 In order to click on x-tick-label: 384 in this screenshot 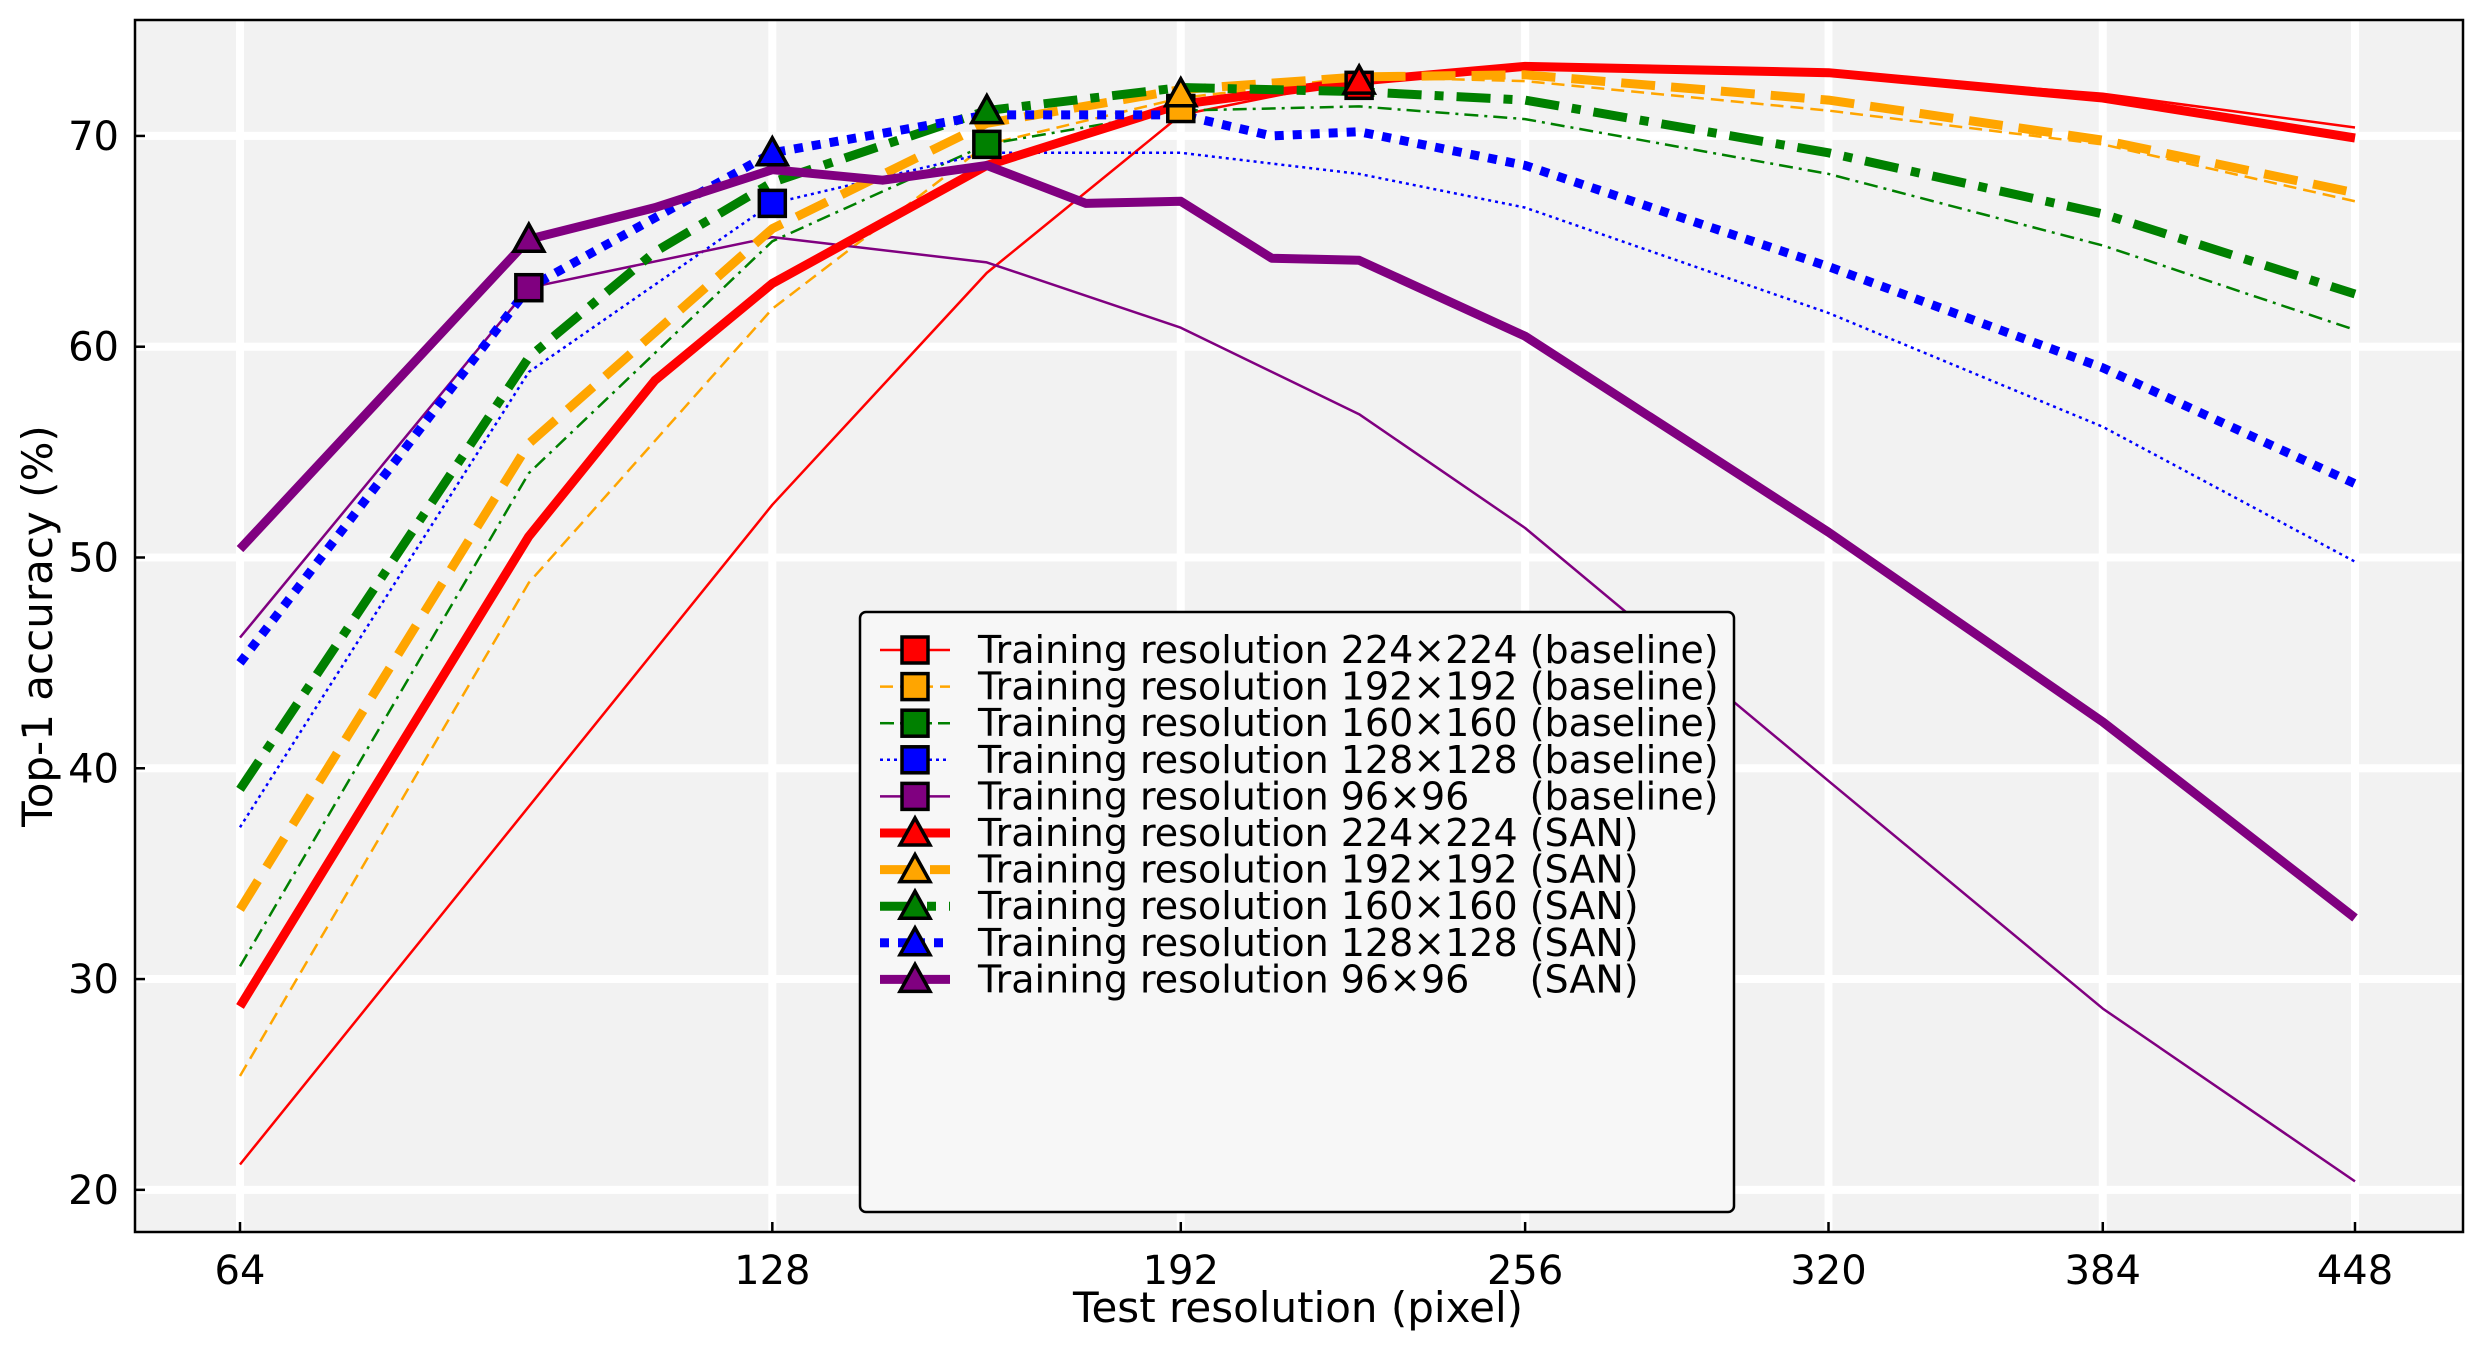, I will do `click(2103, 1271)`.